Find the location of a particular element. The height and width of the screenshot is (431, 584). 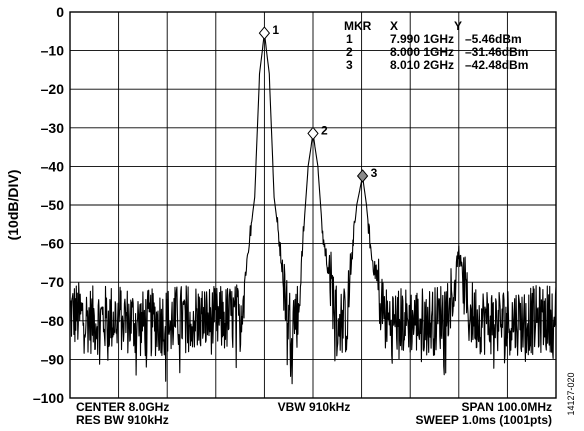

marker-table-row-2-y: –31.46dBm is located at coordinates (496, 52).